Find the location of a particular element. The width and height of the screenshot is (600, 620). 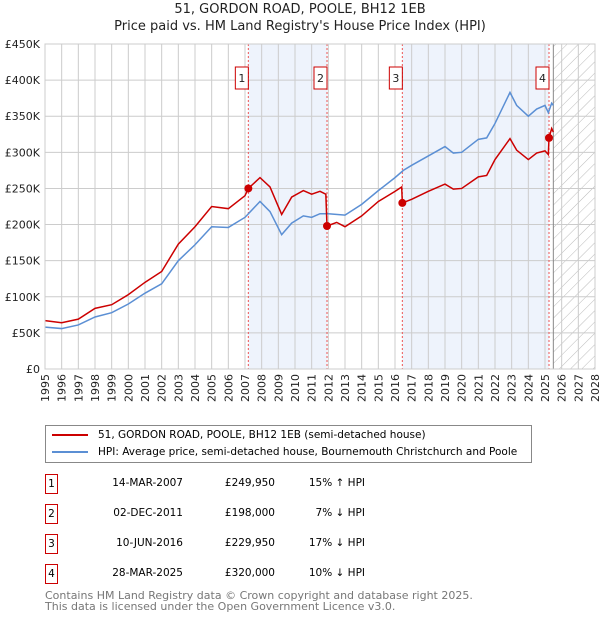

x-tick-label: 2011 is located at coordinates (312, 388).